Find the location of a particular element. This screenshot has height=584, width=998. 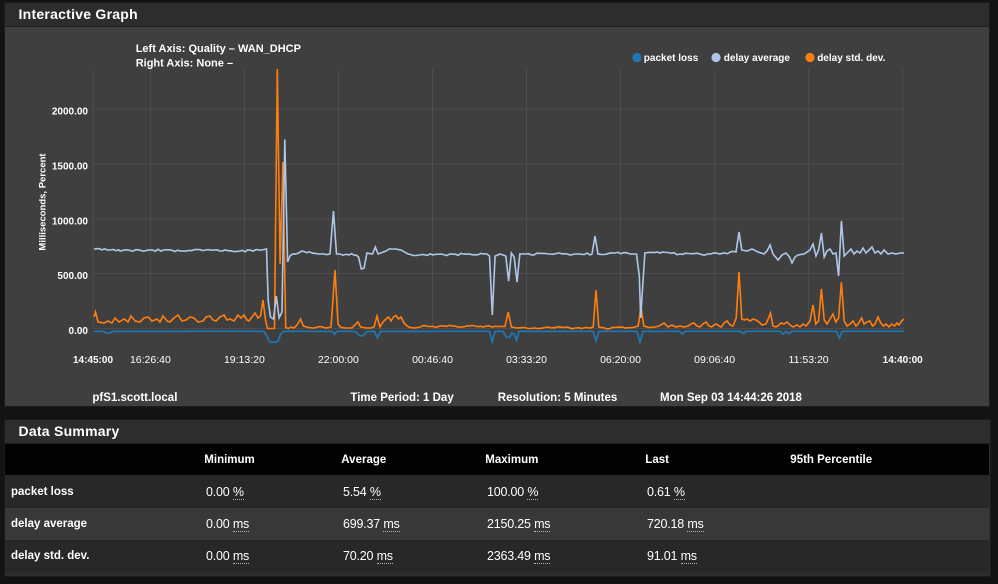

svg-text: 19:13:20 is located at coordinates (244, 360).